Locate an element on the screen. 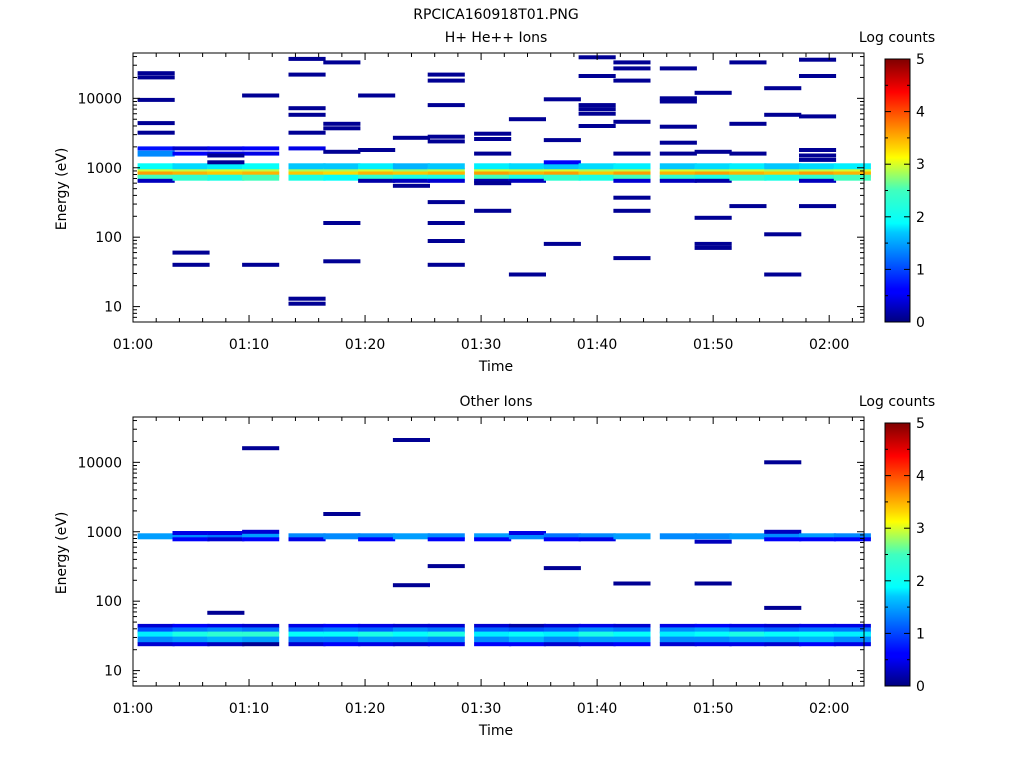  panel-title: H+ He++ Ions is located at coordinates (496, 38).